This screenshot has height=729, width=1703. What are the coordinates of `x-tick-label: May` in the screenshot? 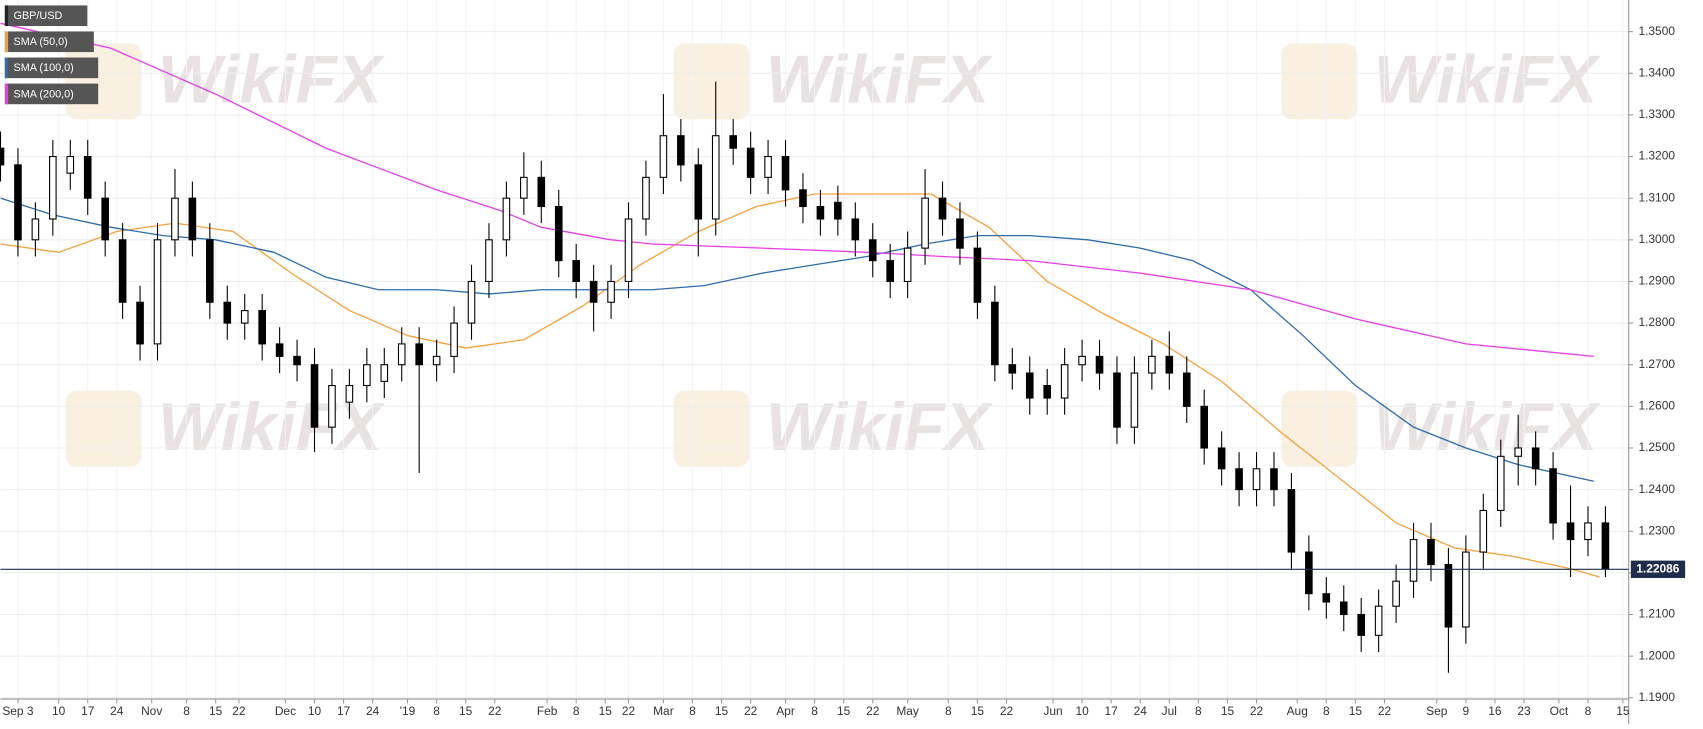 It's located at (907, 711).